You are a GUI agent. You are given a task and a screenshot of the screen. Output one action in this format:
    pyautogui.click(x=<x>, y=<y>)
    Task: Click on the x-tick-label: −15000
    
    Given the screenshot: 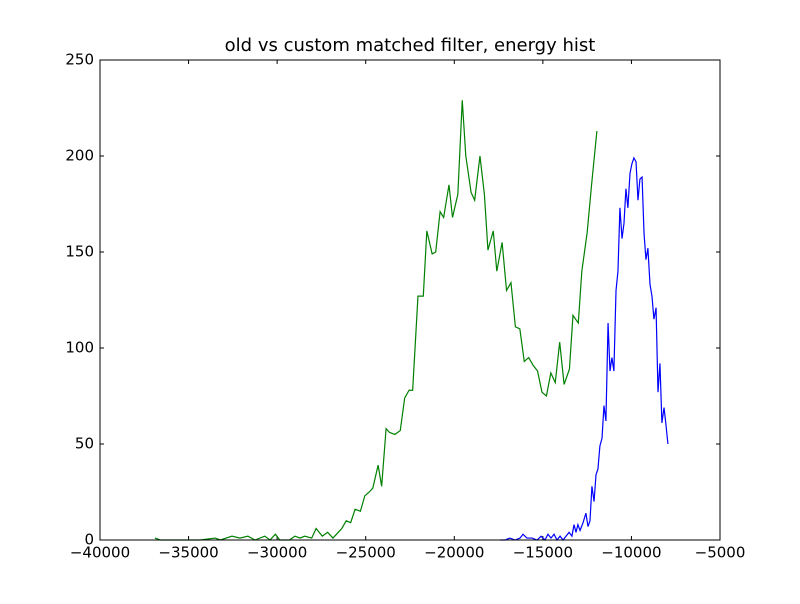 What is the action you would take?
    pyautogui.click(x=543, y=553)
    